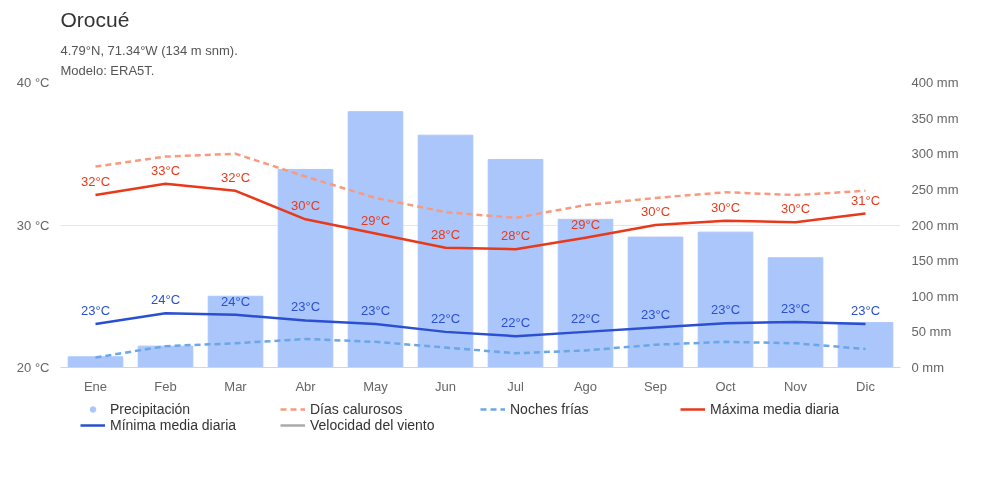 Image resolution: width=1003 pixels, height=489 pixels. What do you see at coordinates (935, 154) in the screenshot?
I see `y2-tick-label: 300 mm` at bounding box center [935, 154].